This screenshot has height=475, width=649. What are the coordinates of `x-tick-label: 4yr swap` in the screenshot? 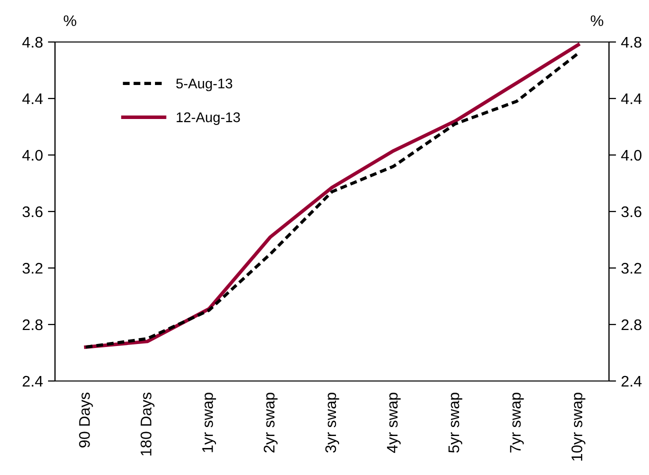 It's located at (393, 422).